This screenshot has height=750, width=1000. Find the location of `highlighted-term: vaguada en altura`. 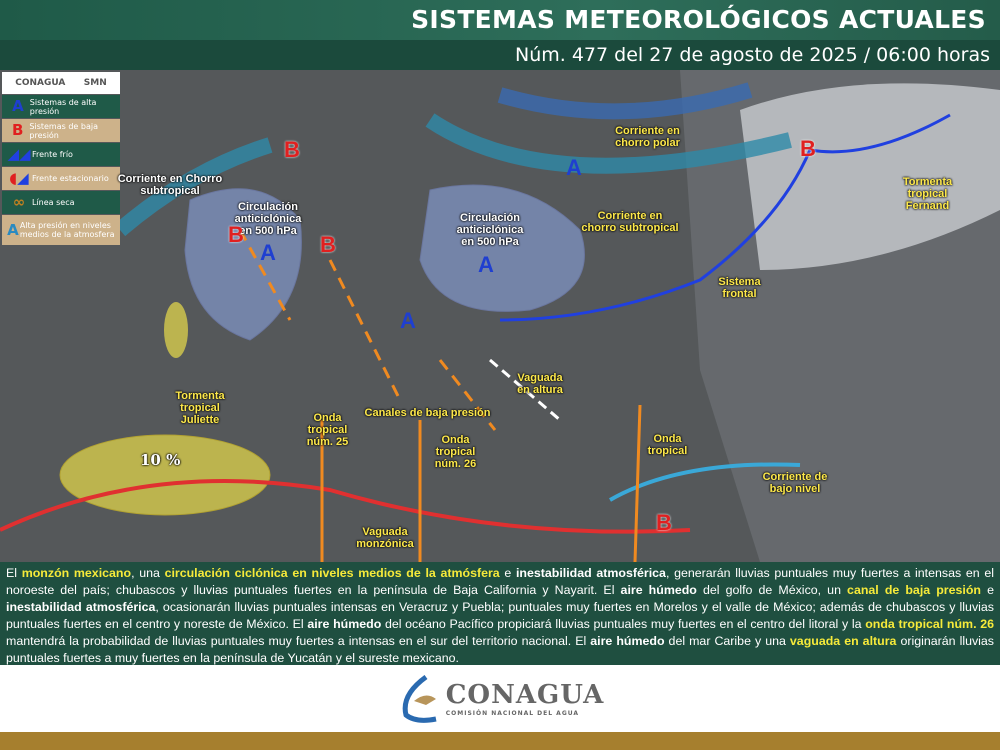

highlighted-term: vaguada en altura is located at coordinates (843, 641).